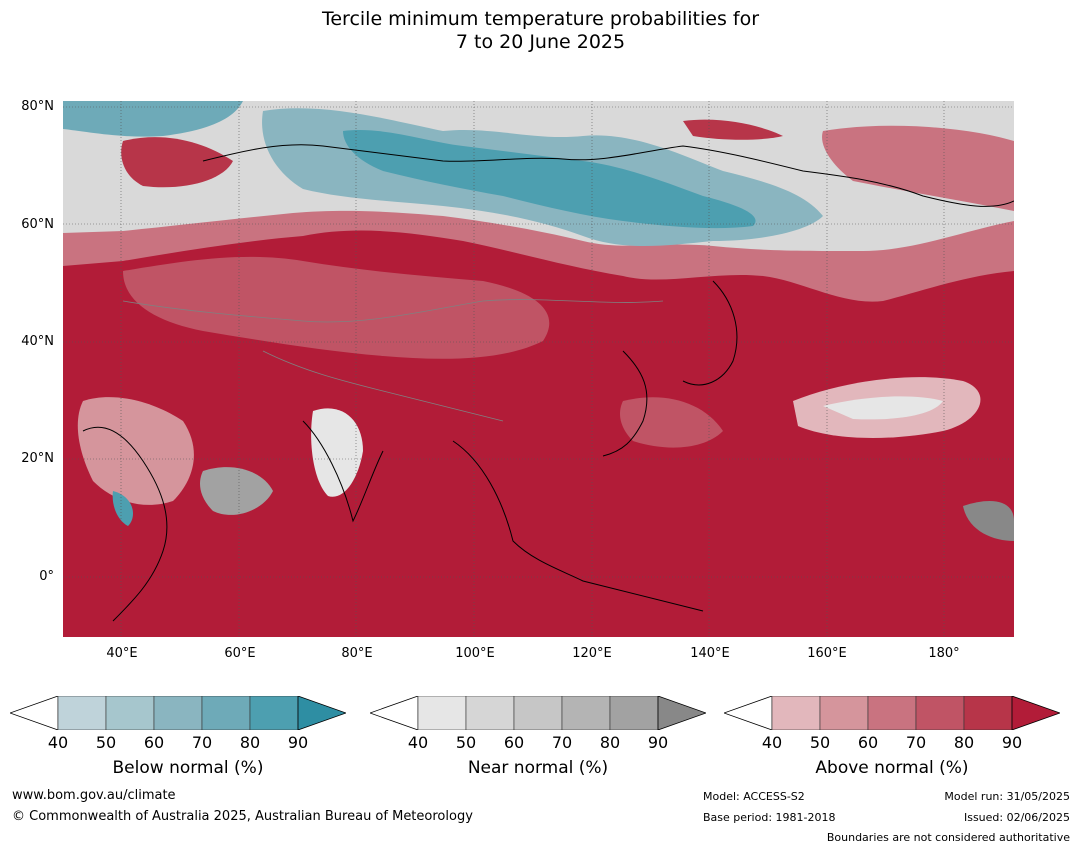  I want to click on colorbar-below-title: Below normal (%), so click(188, 768).